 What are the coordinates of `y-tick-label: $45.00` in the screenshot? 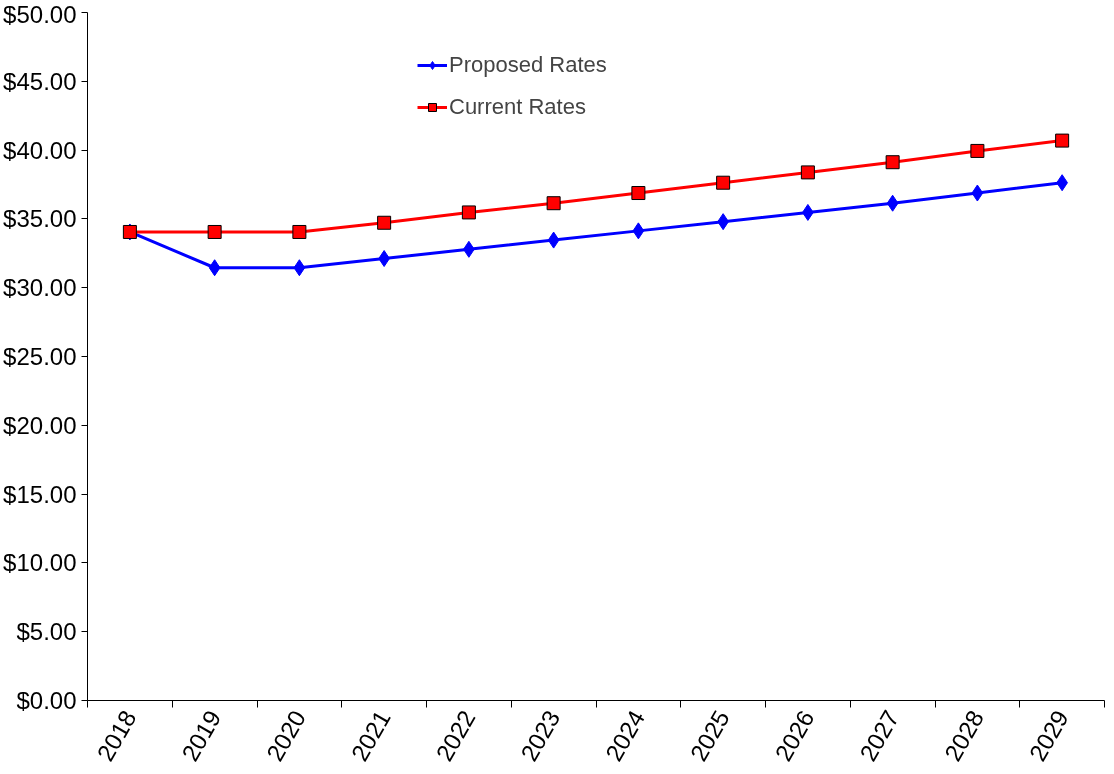 It's located at (40, 81).